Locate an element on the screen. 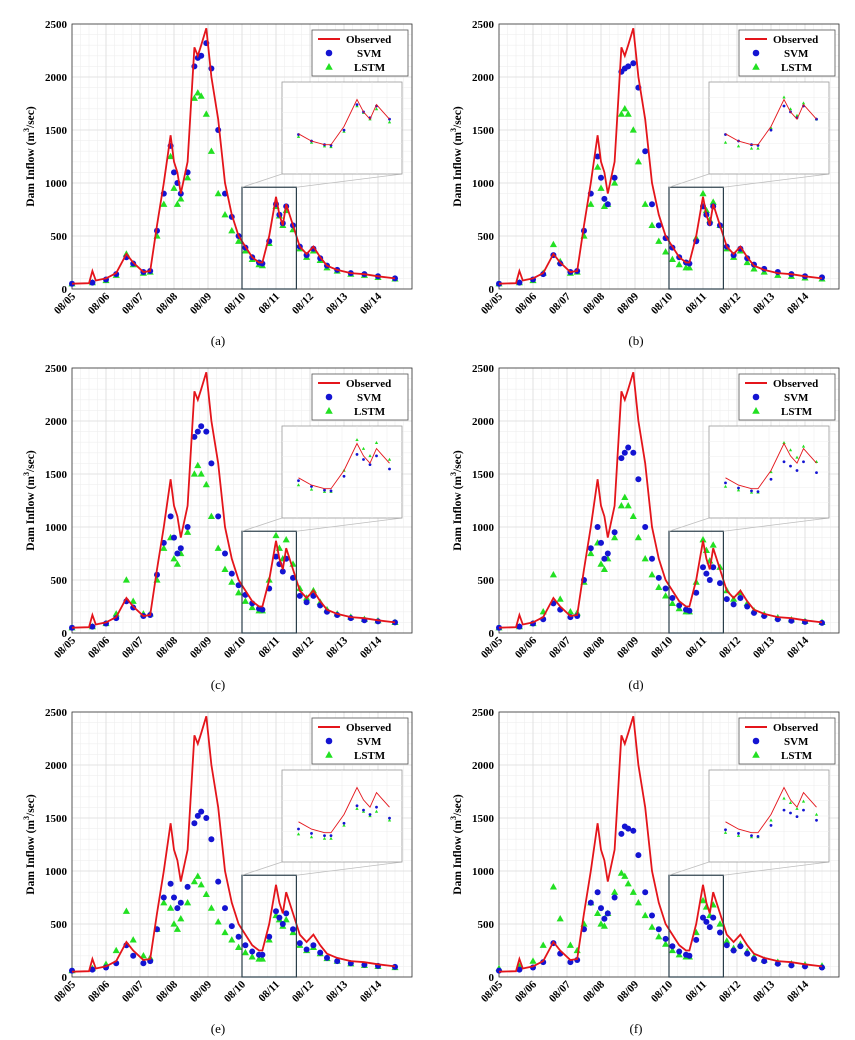 This screenshot has height=1040, width=855. x-tick-label: 08/12 is located at coordinates (730, 991).